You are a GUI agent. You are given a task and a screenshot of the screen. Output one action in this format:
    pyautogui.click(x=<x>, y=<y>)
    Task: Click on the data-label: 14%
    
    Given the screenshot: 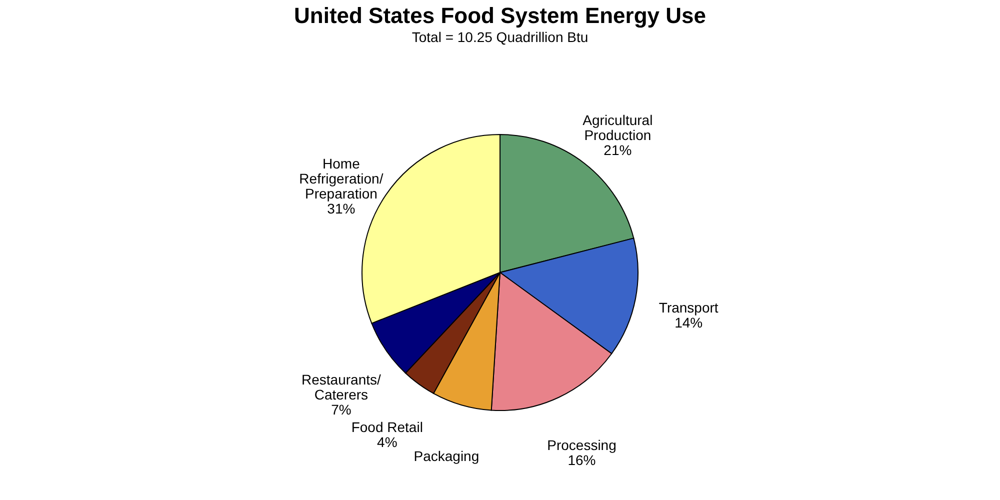 What is the action you would take?
    pyautogui.click(x=688, y=322)
    